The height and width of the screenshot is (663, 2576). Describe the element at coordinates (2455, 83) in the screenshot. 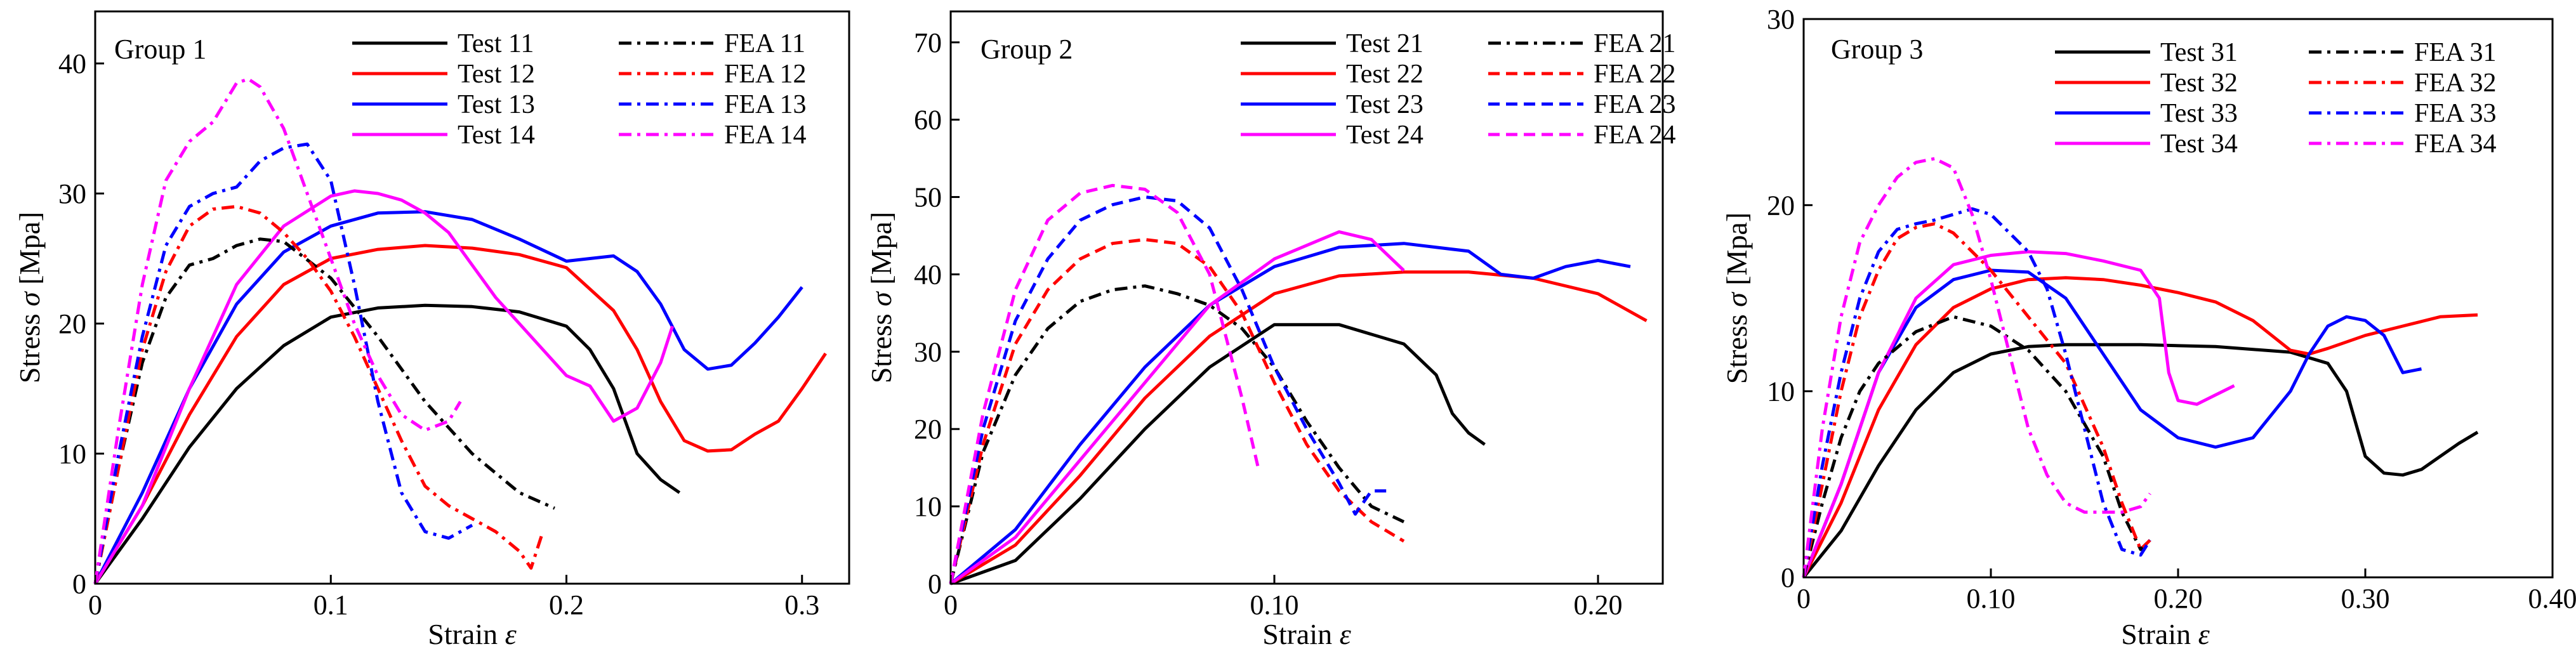

I see `legend-label-fea-32: FEA 32` at that location.